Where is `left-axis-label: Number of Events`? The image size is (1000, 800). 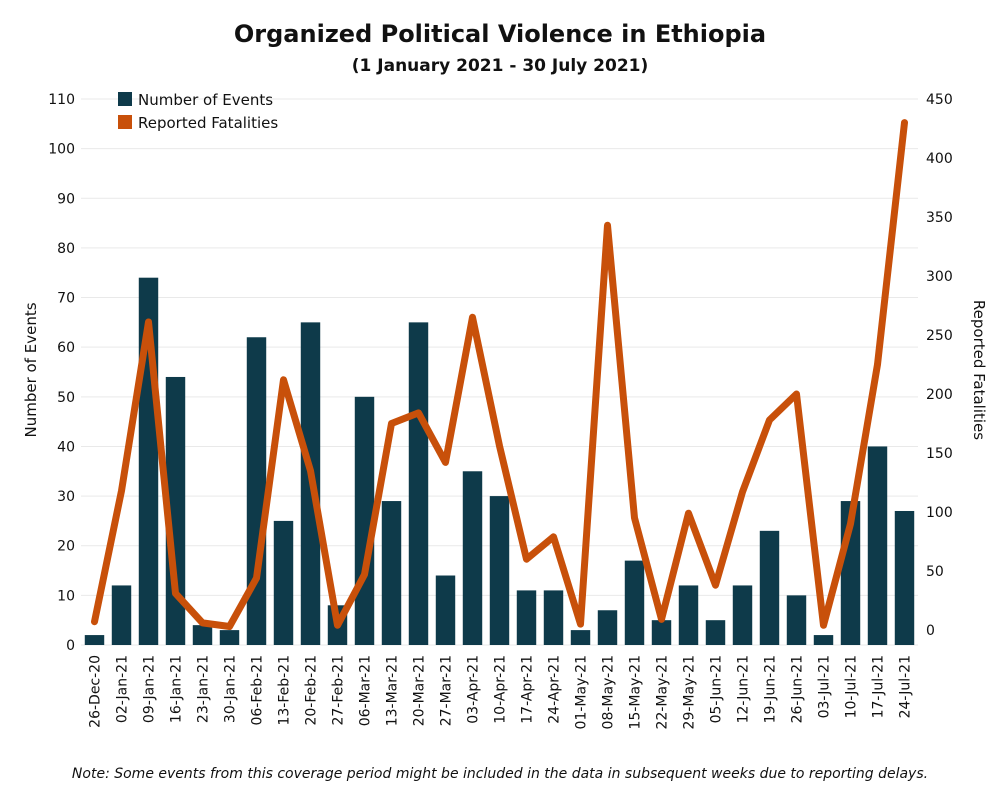
left-axis-label: Number of Events is located at coordinates (31, 369).